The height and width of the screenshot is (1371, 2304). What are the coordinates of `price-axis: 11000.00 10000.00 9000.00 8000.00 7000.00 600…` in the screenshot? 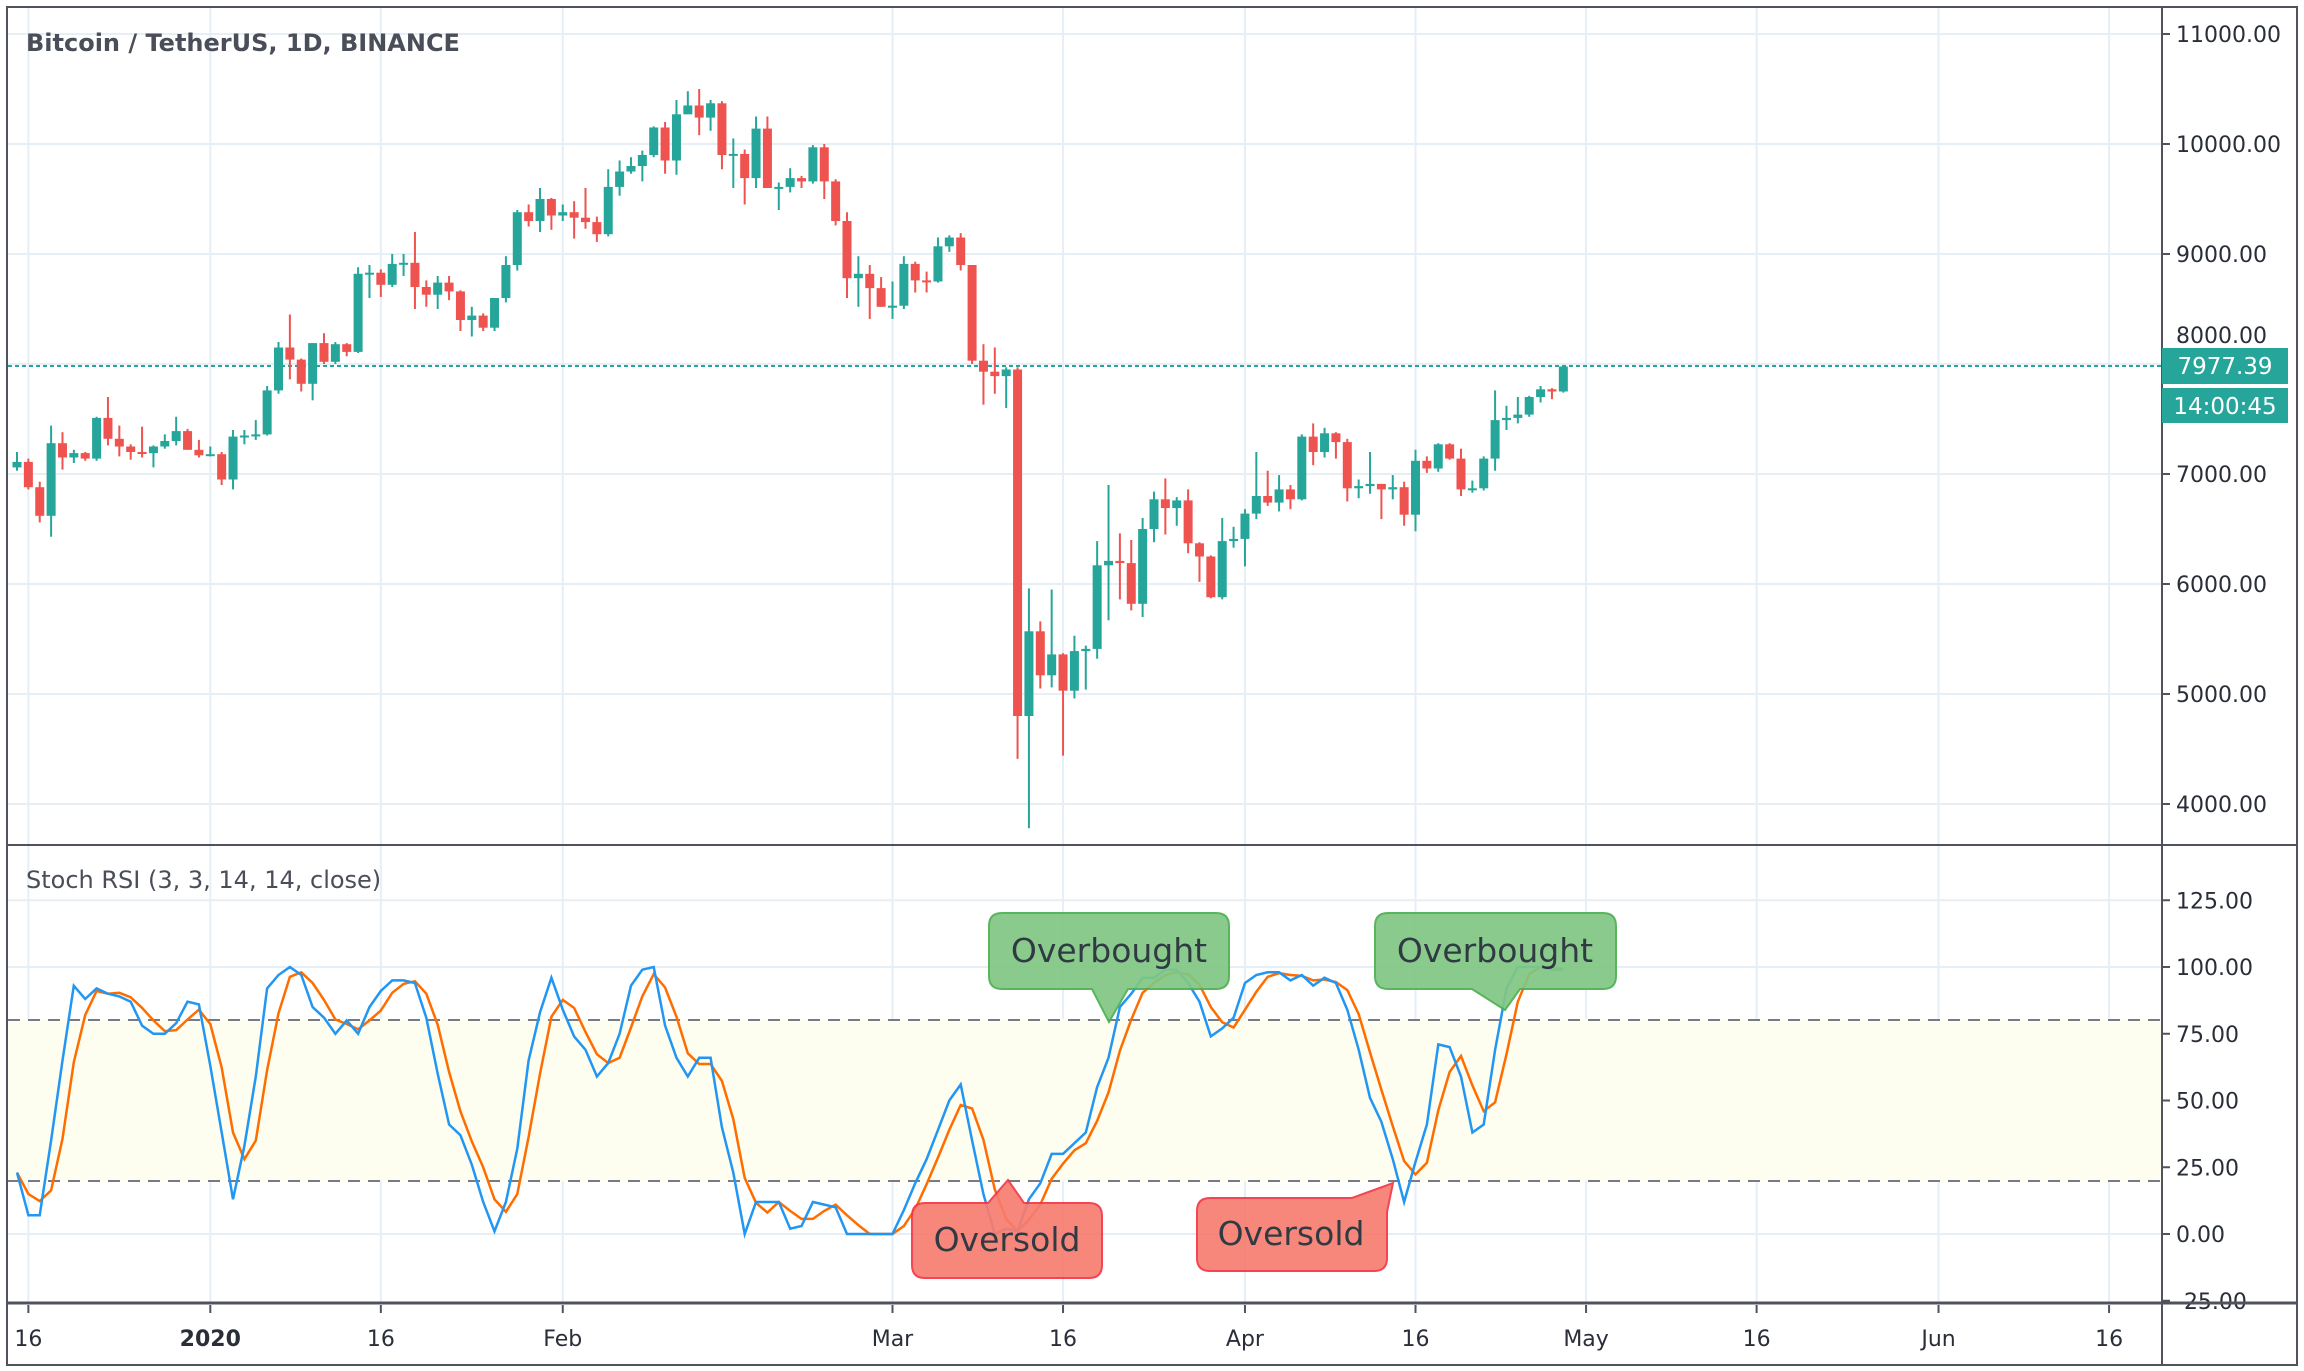 It's located at (2221, 420).